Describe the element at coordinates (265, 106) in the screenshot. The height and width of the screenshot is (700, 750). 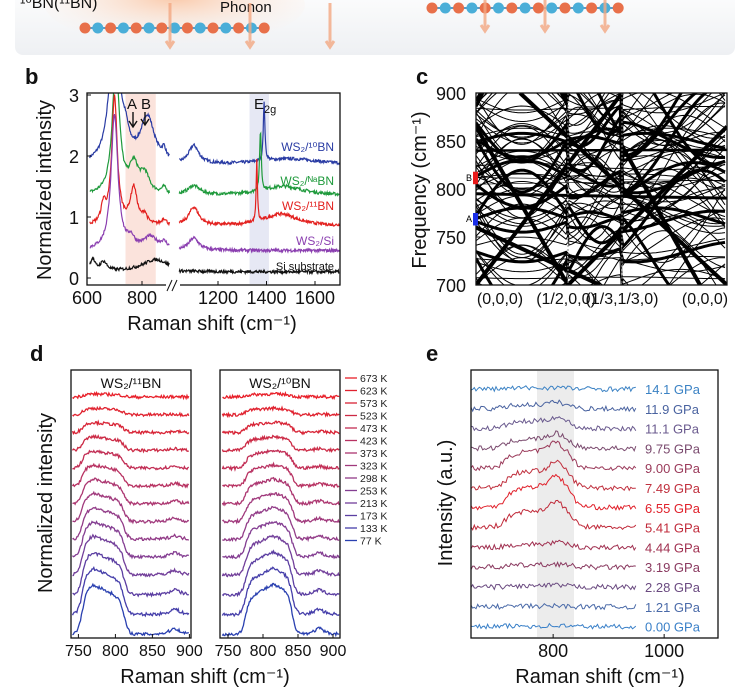
I see `annotation-e2g: E2g` at that location.